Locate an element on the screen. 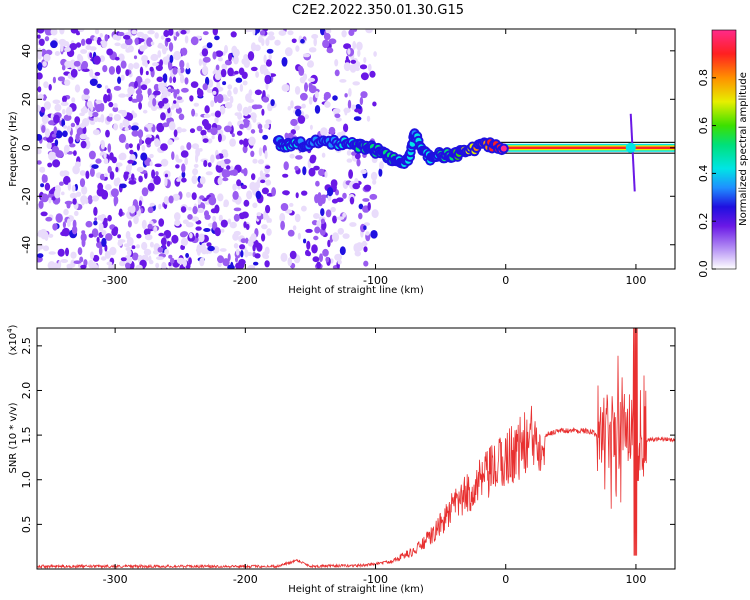  x-tick-label: 100 is located at coordinates (635, 280).